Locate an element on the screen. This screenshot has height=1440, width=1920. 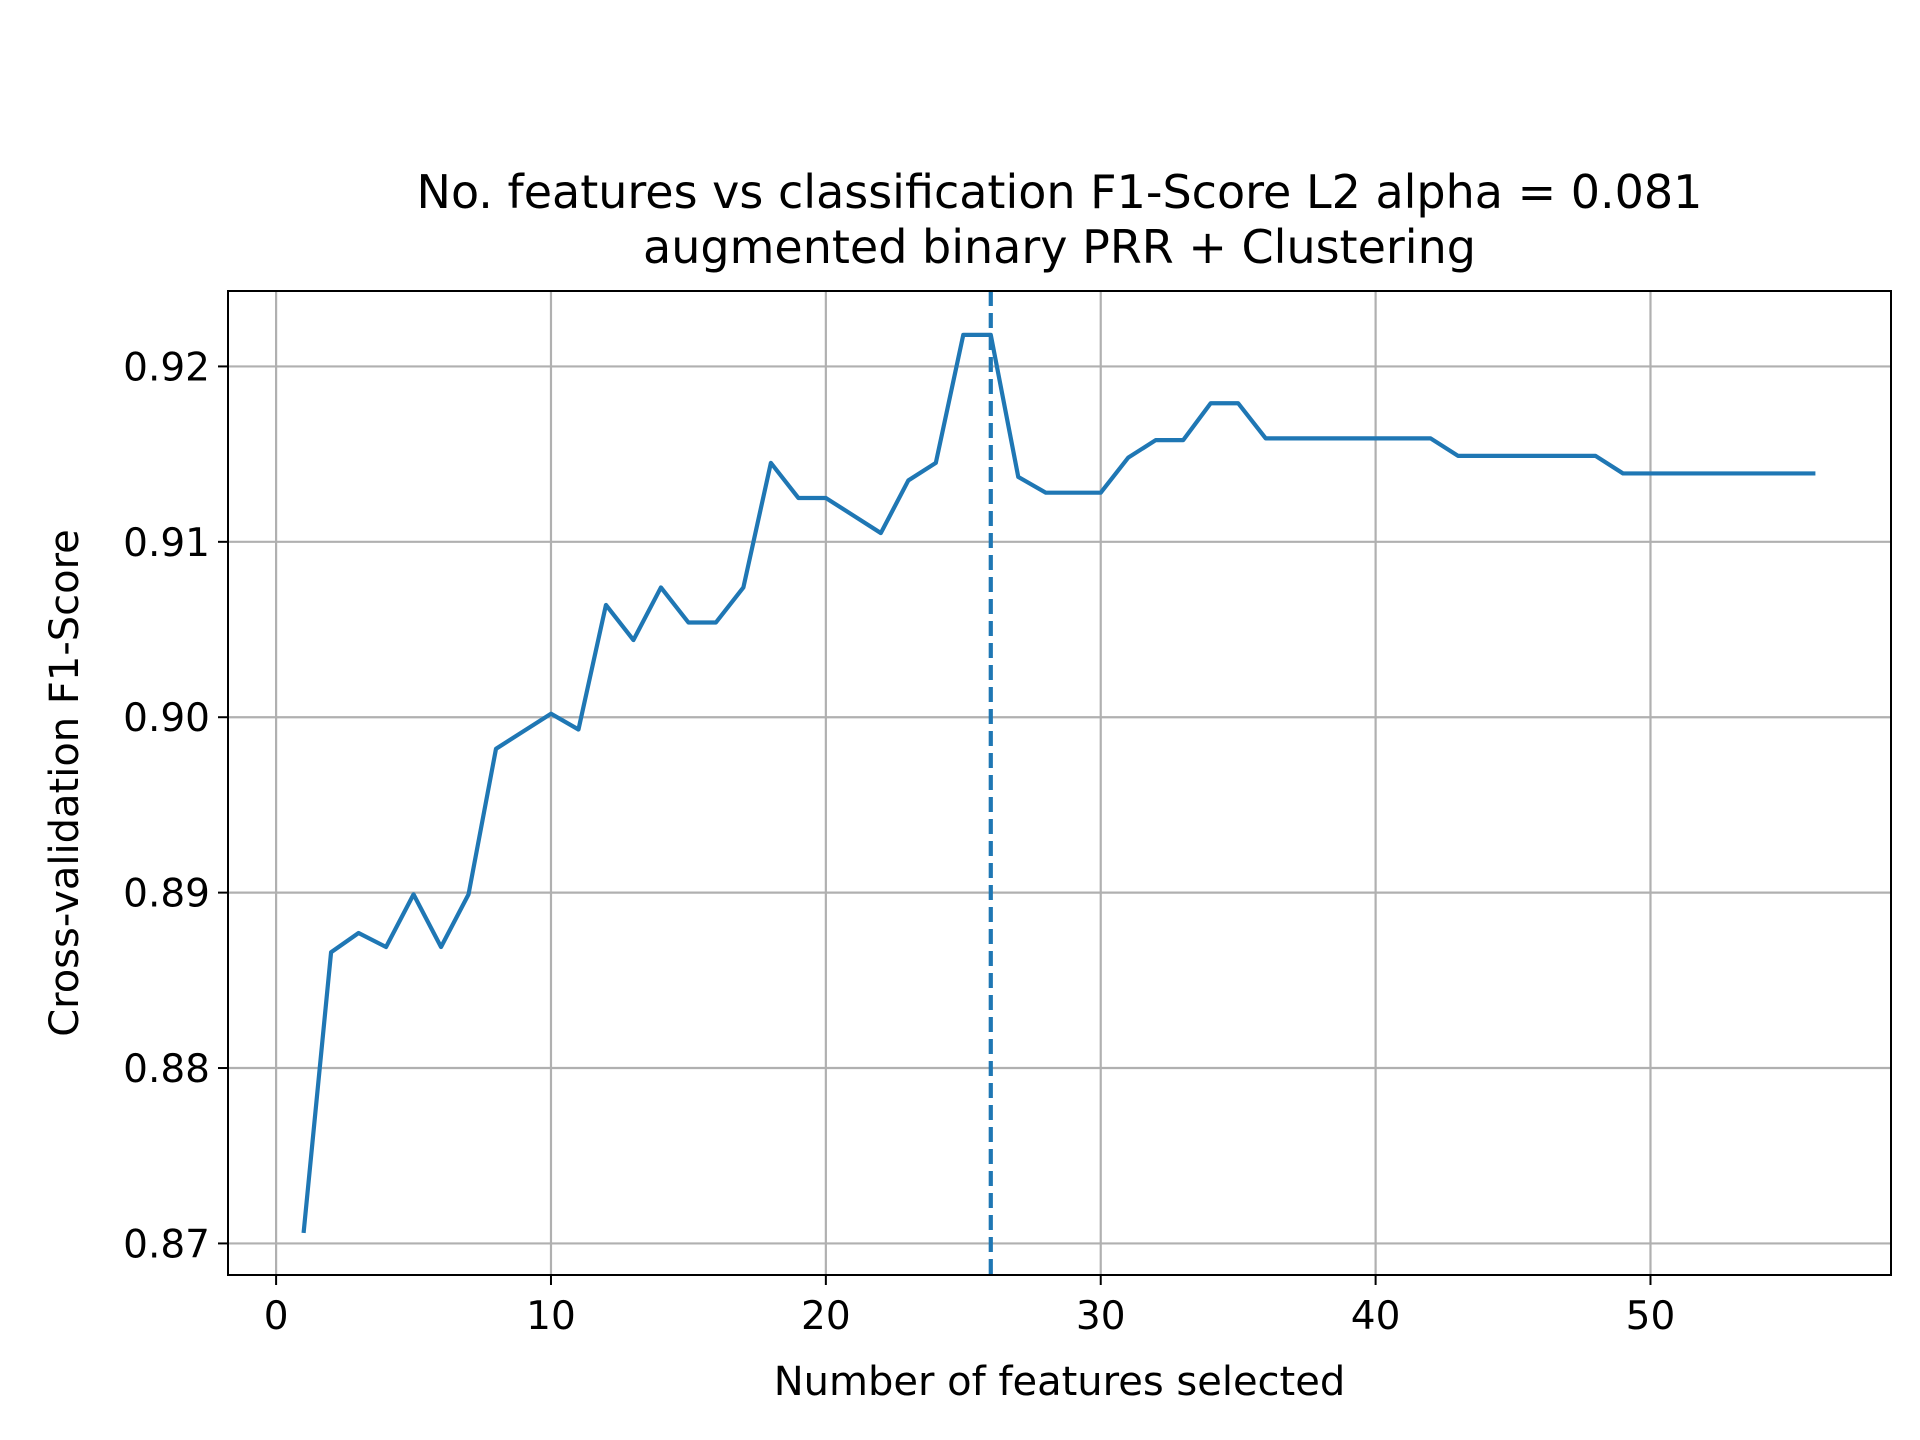
x-tick-label: 50 is located at coordinates (1651, 1316).